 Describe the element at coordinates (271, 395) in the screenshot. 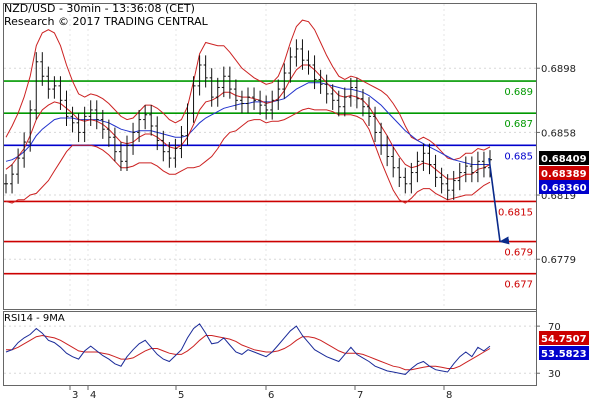

I see `x-tick-label: 6` at that location.